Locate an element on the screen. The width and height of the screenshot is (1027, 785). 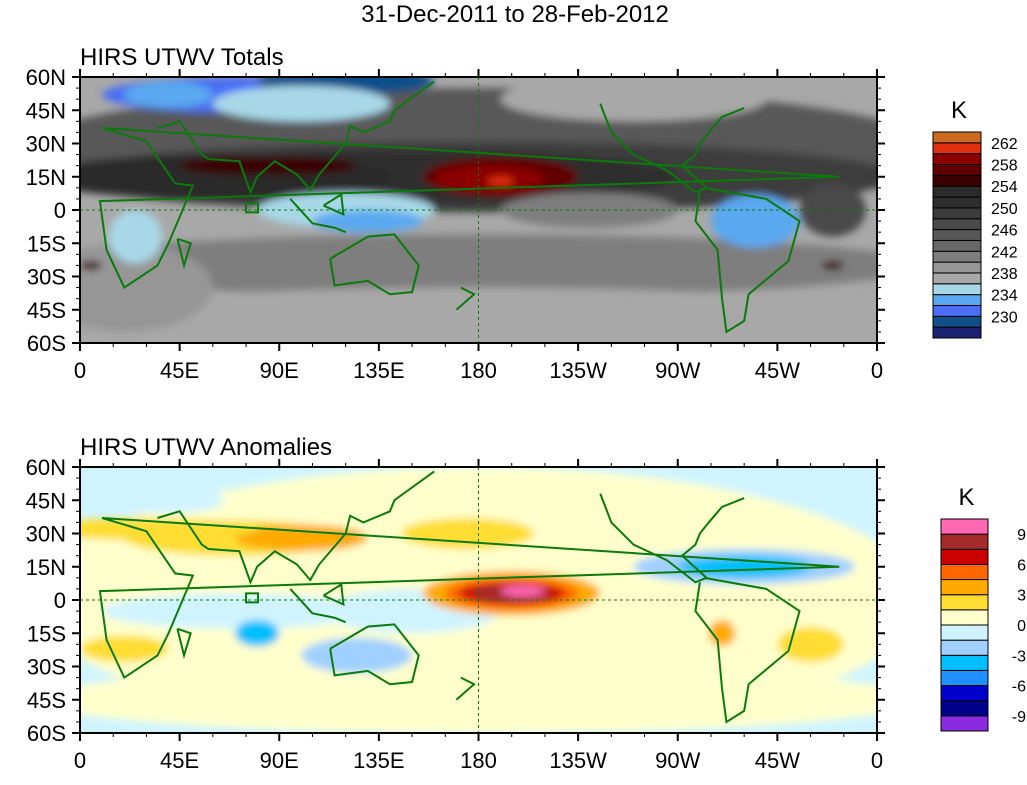
colorbar-label: 262 is located at coordinates (1004, 144).